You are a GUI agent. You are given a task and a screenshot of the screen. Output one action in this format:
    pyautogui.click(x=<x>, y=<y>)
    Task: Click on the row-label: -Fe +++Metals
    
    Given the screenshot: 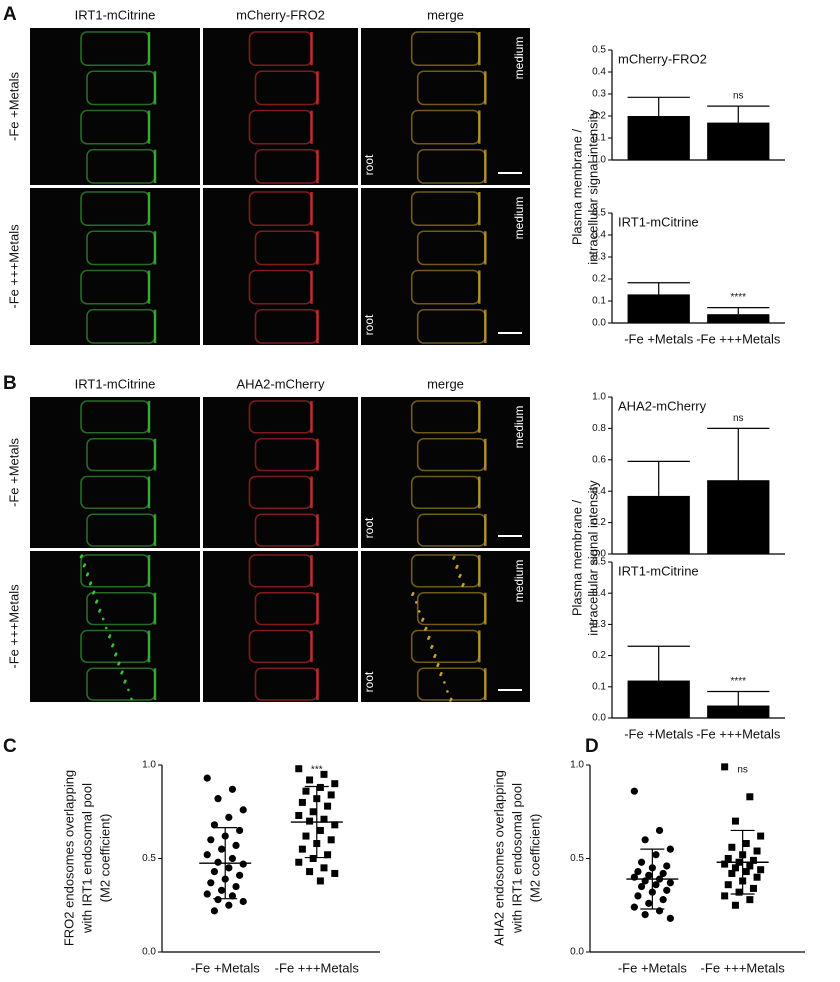 What is the action you would take?
    pyautogui.click(x=13, y=626)
    